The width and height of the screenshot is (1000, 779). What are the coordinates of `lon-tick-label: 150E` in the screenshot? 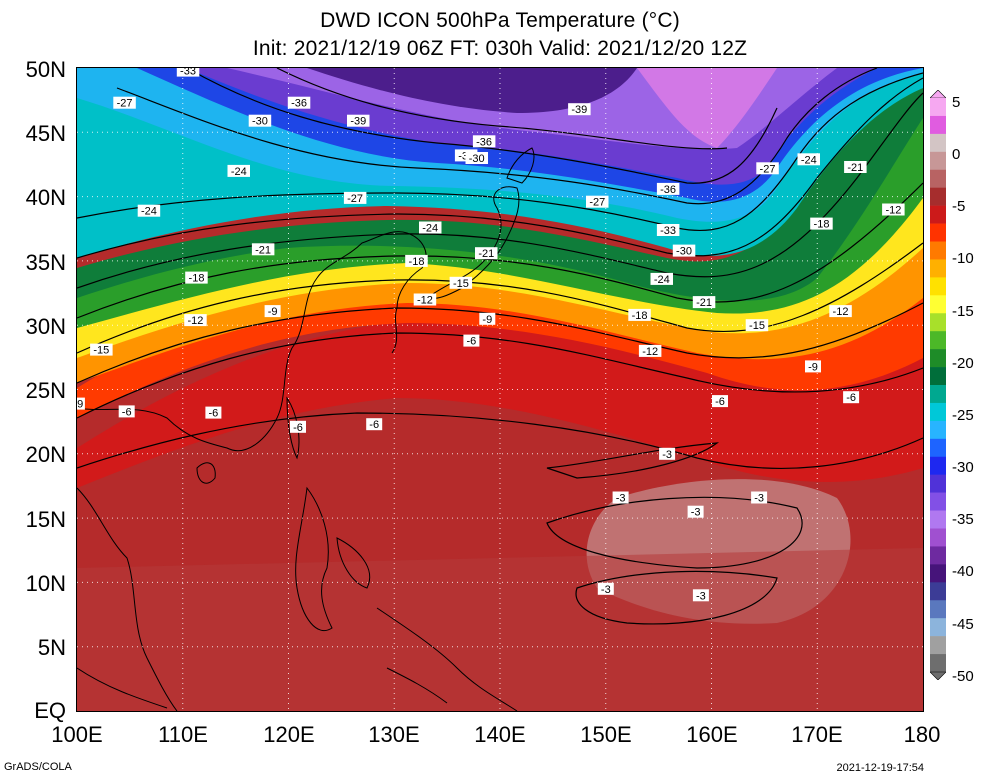 It's located at (606, 734).